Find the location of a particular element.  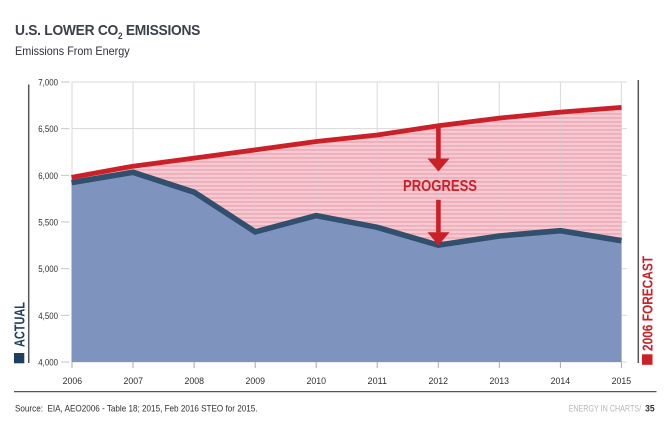

svg-text: 2013 is located at coordinates (500, 381).